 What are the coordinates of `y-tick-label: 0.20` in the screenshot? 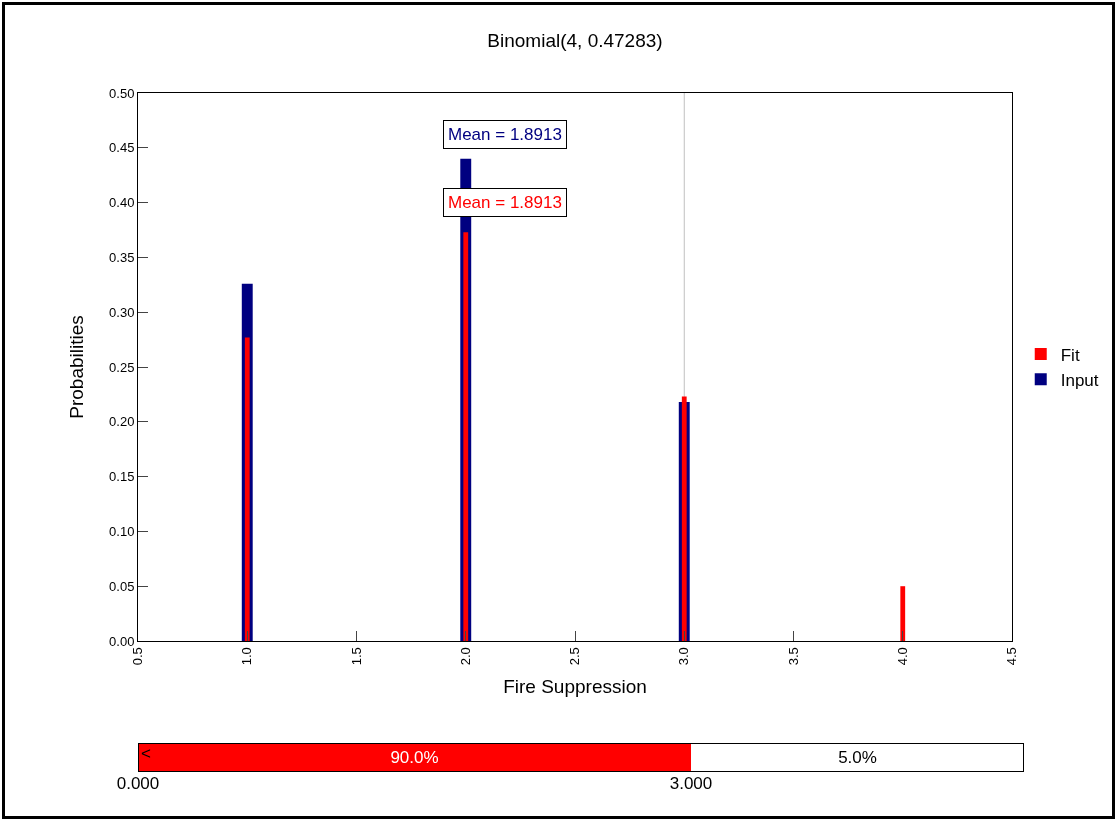 It's located at (122, 422).